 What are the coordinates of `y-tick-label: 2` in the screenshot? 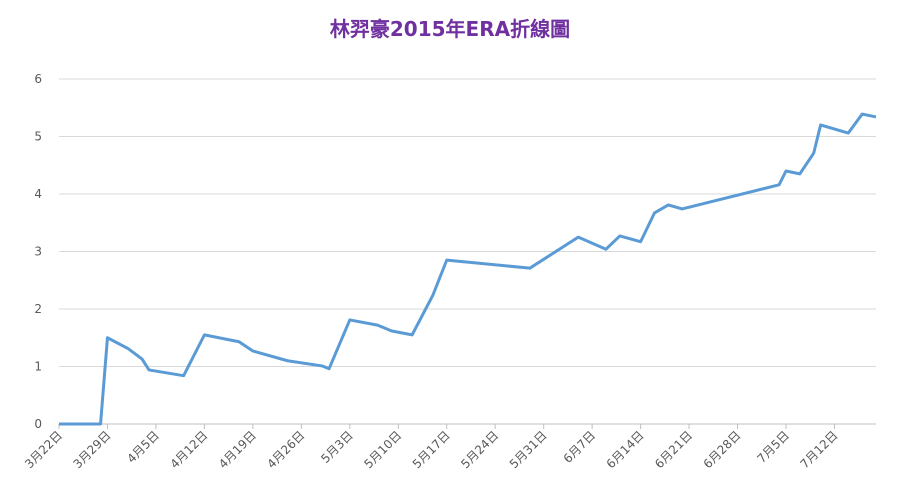 It's located at (38, 309).